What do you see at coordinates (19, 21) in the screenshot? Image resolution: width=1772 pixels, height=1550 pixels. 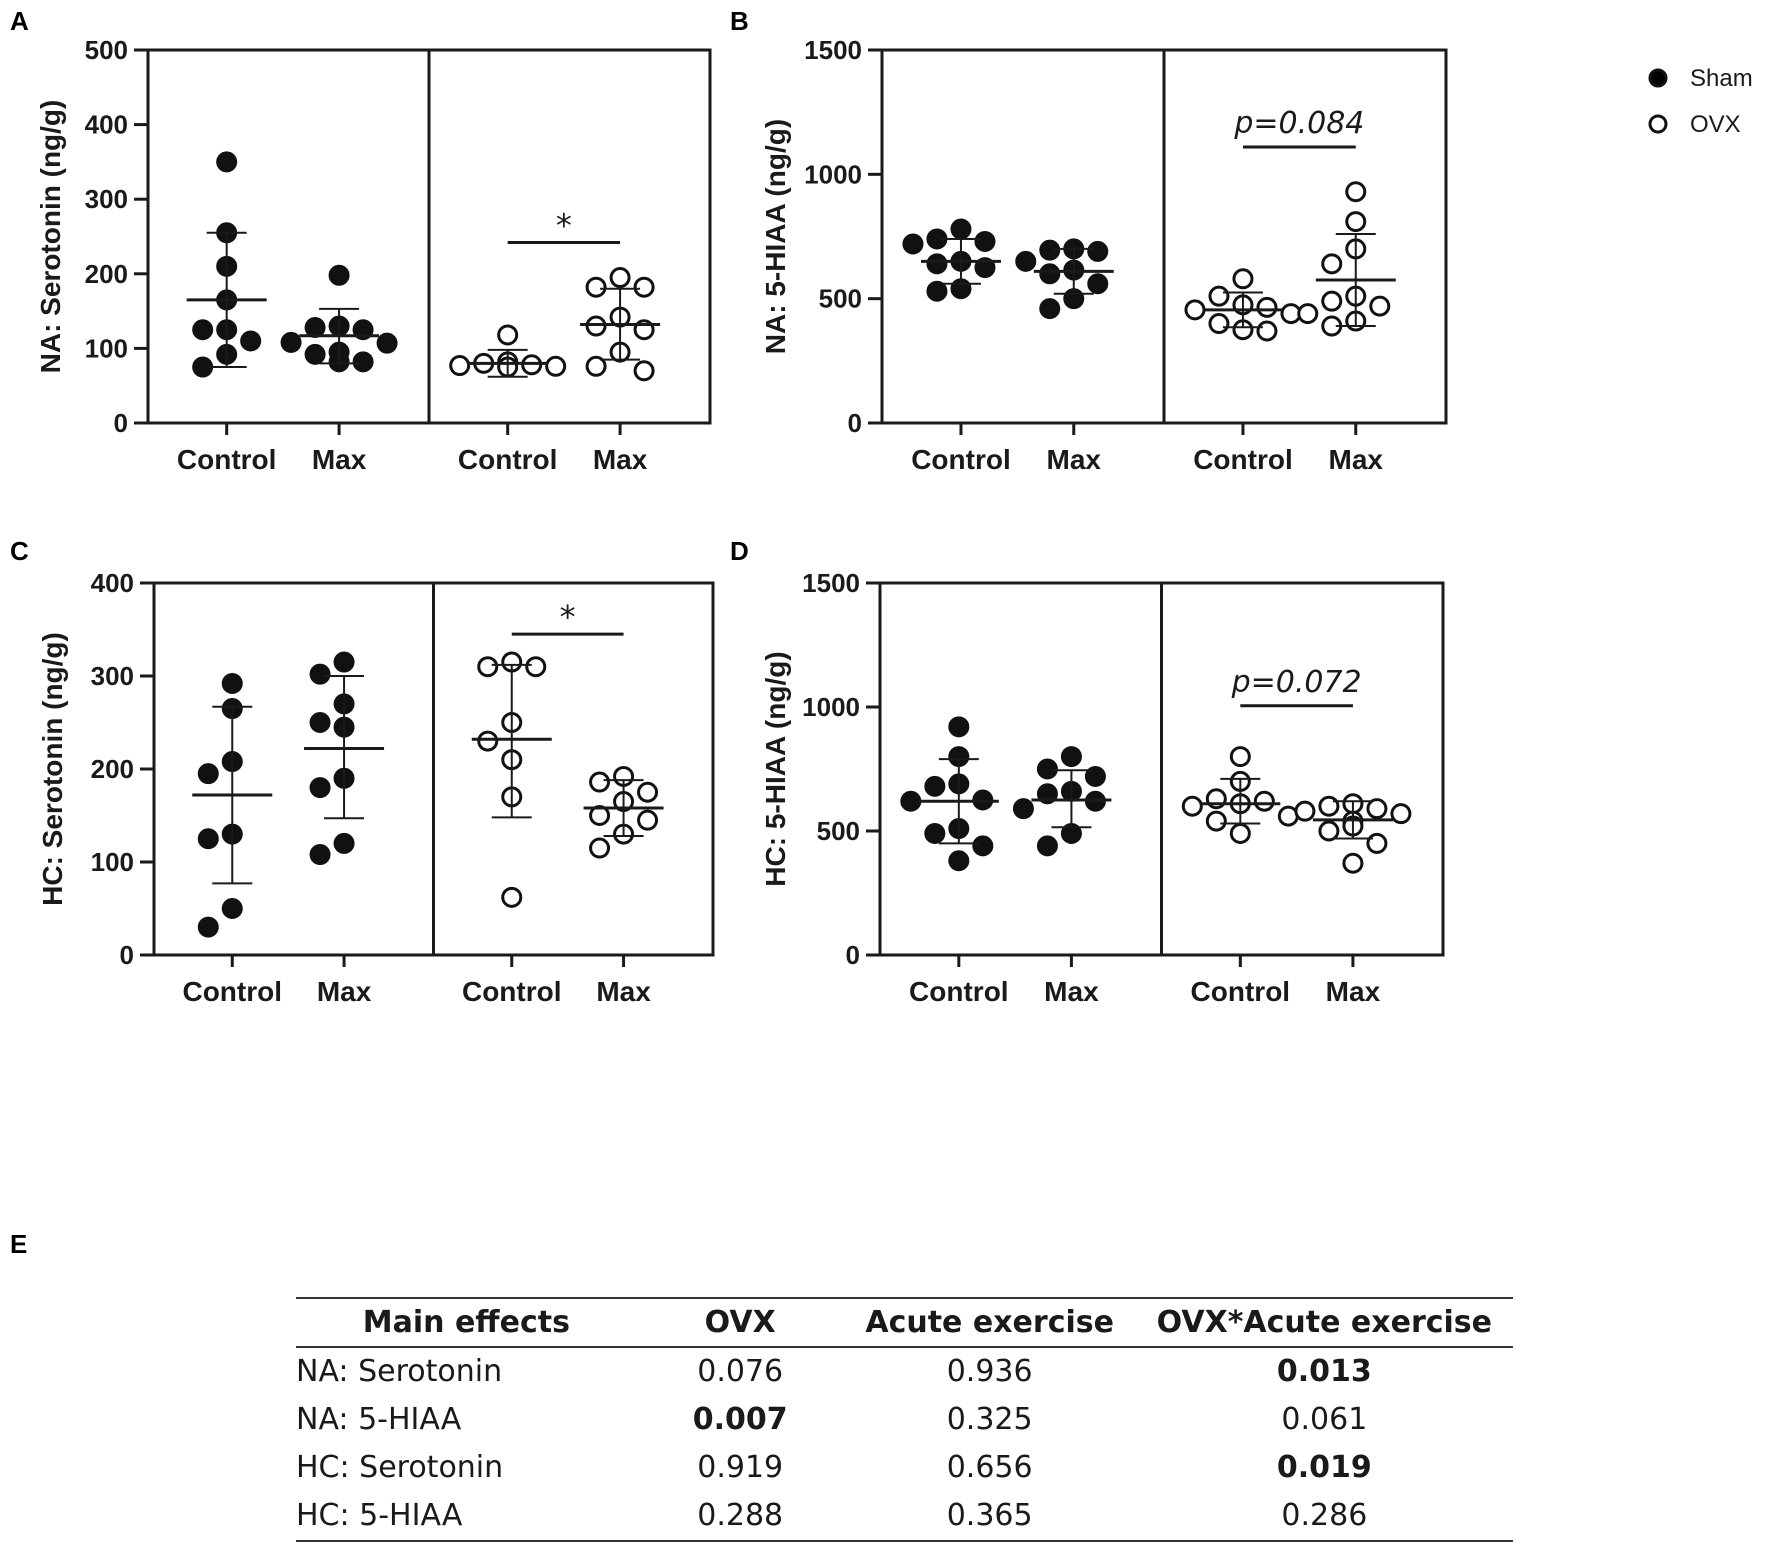 I see `panel-letter: A` at bounding box center [19, 21].